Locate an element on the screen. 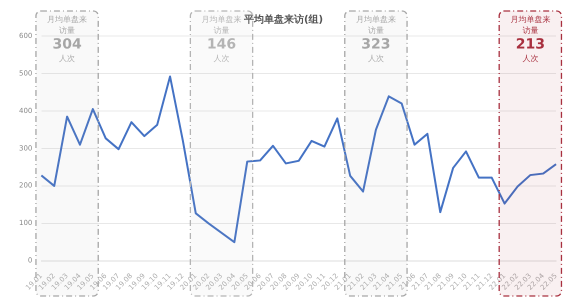 This screenshot has width=573, height=307. band-label: 月均单盘来访量 304 人次 is located at coordinates (67, 39).